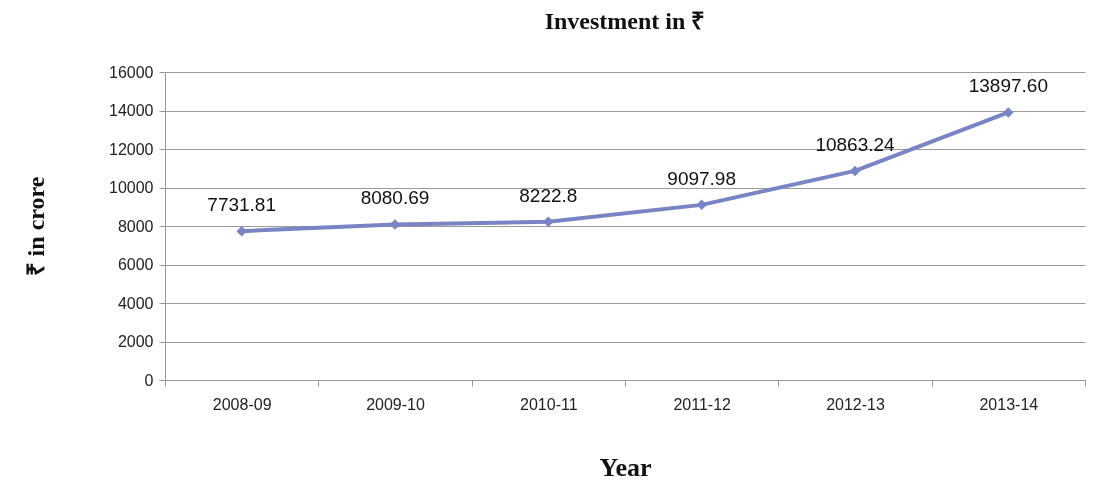  I want to click on x-tick-label: 2008-09, so click(242, 404).